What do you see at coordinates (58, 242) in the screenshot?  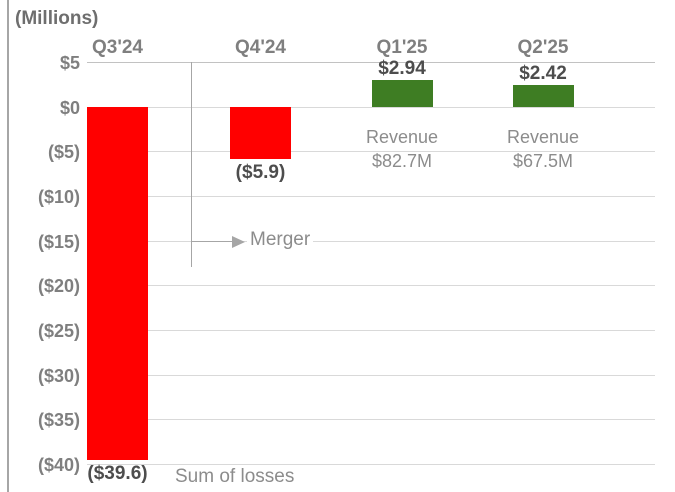 I see `y-axis-tick-label: ($15)` at bounding box center [58, 242].